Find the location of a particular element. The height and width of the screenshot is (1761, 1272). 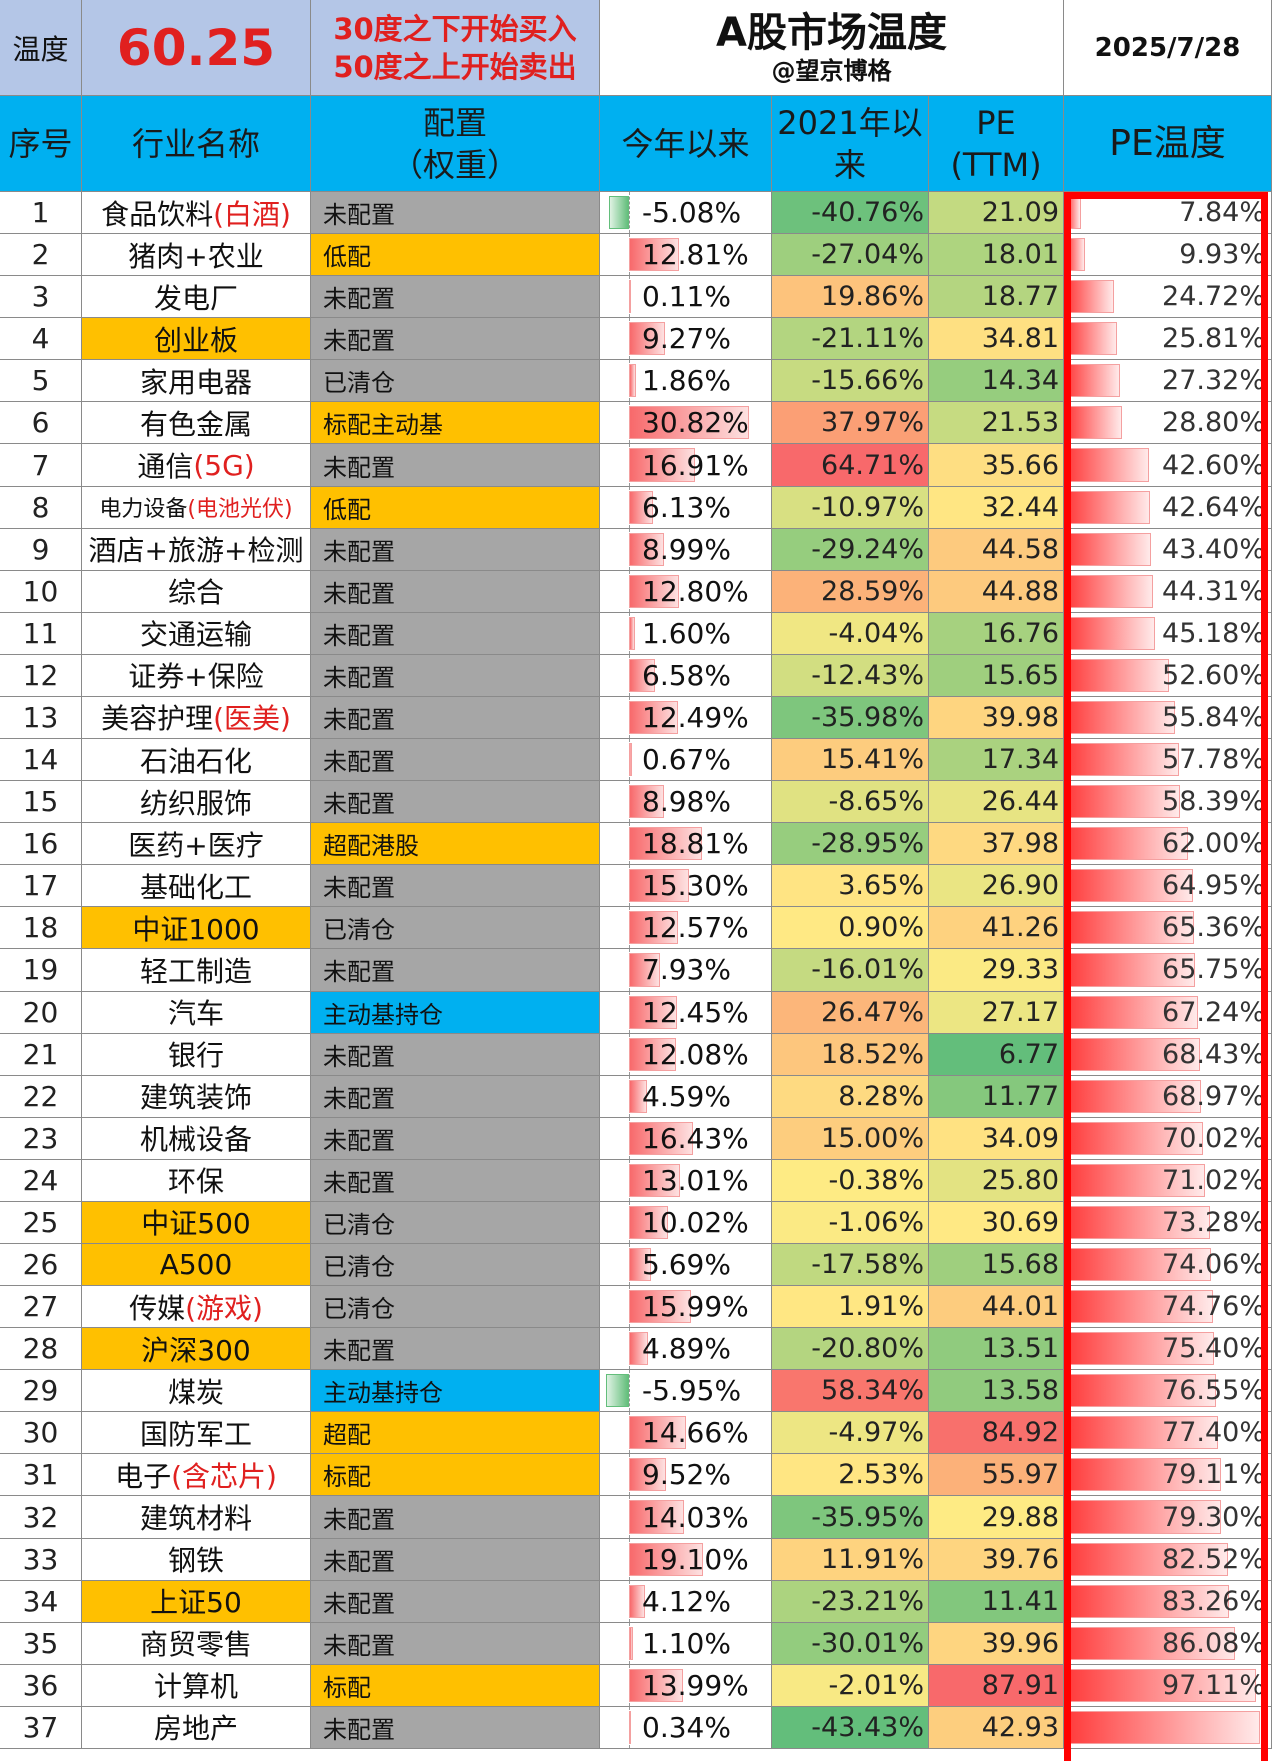

ytd-value: 0.67% is located at coordinates (686, 760).